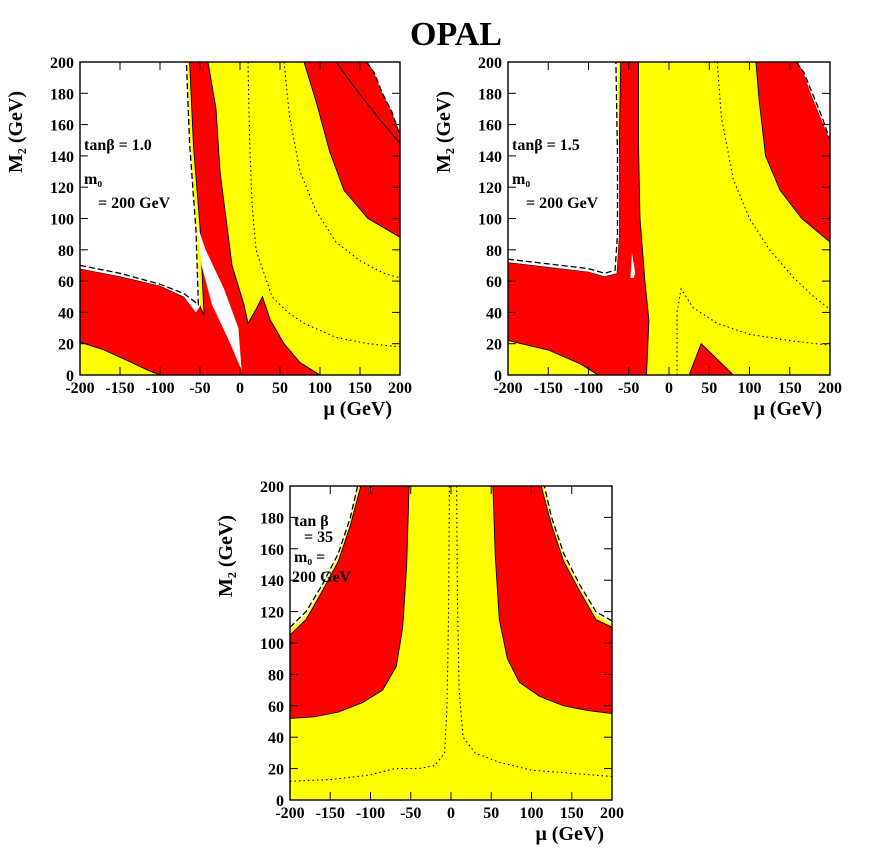  I want to click on panel-annotation: tan β, so click(311, 521).